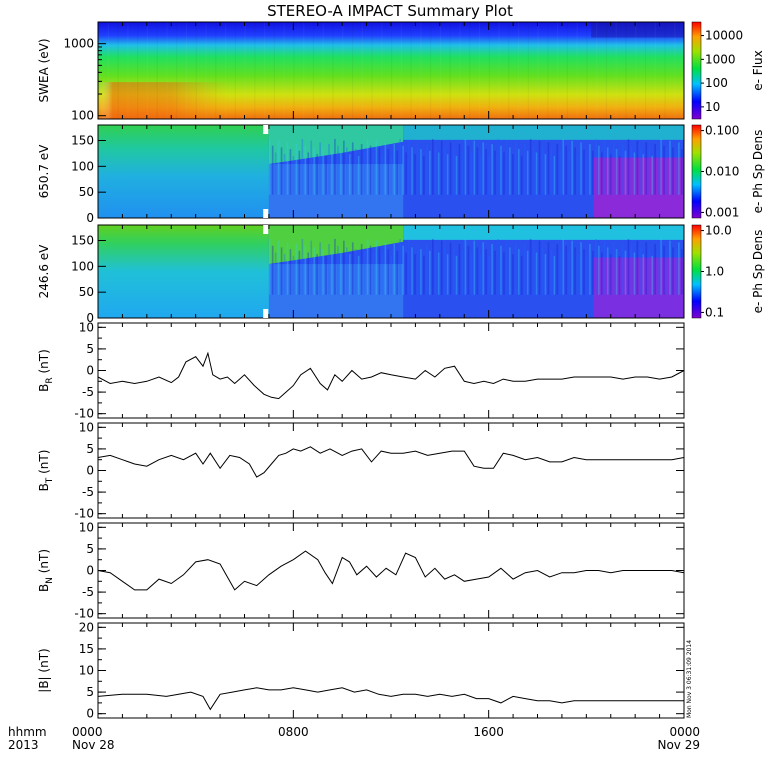  What do you see at coordinates (718, 231) in the screenshot?
I see `colorbar-tick-label: 10.0` at bounding box center [718, 231].